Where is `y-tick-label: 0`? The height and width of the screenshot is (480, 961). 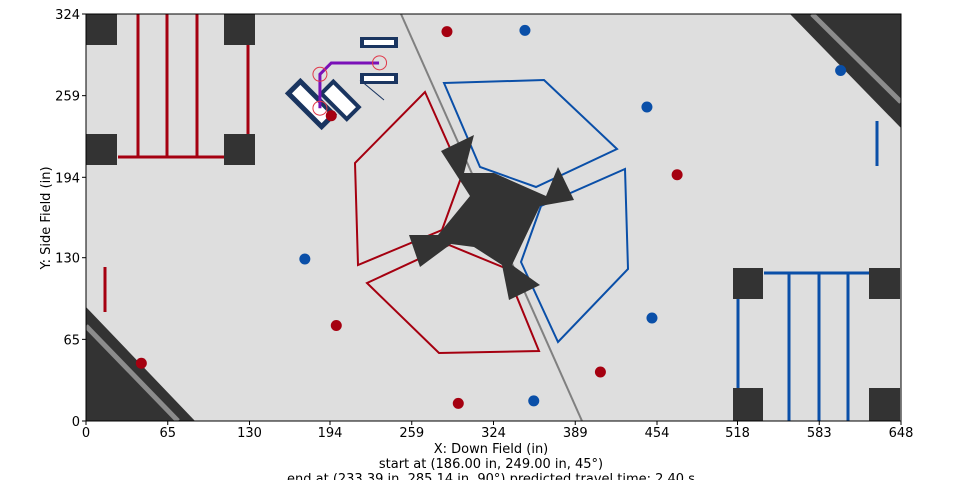 y-tick-label: 0 is located at coordinates (76, 422).